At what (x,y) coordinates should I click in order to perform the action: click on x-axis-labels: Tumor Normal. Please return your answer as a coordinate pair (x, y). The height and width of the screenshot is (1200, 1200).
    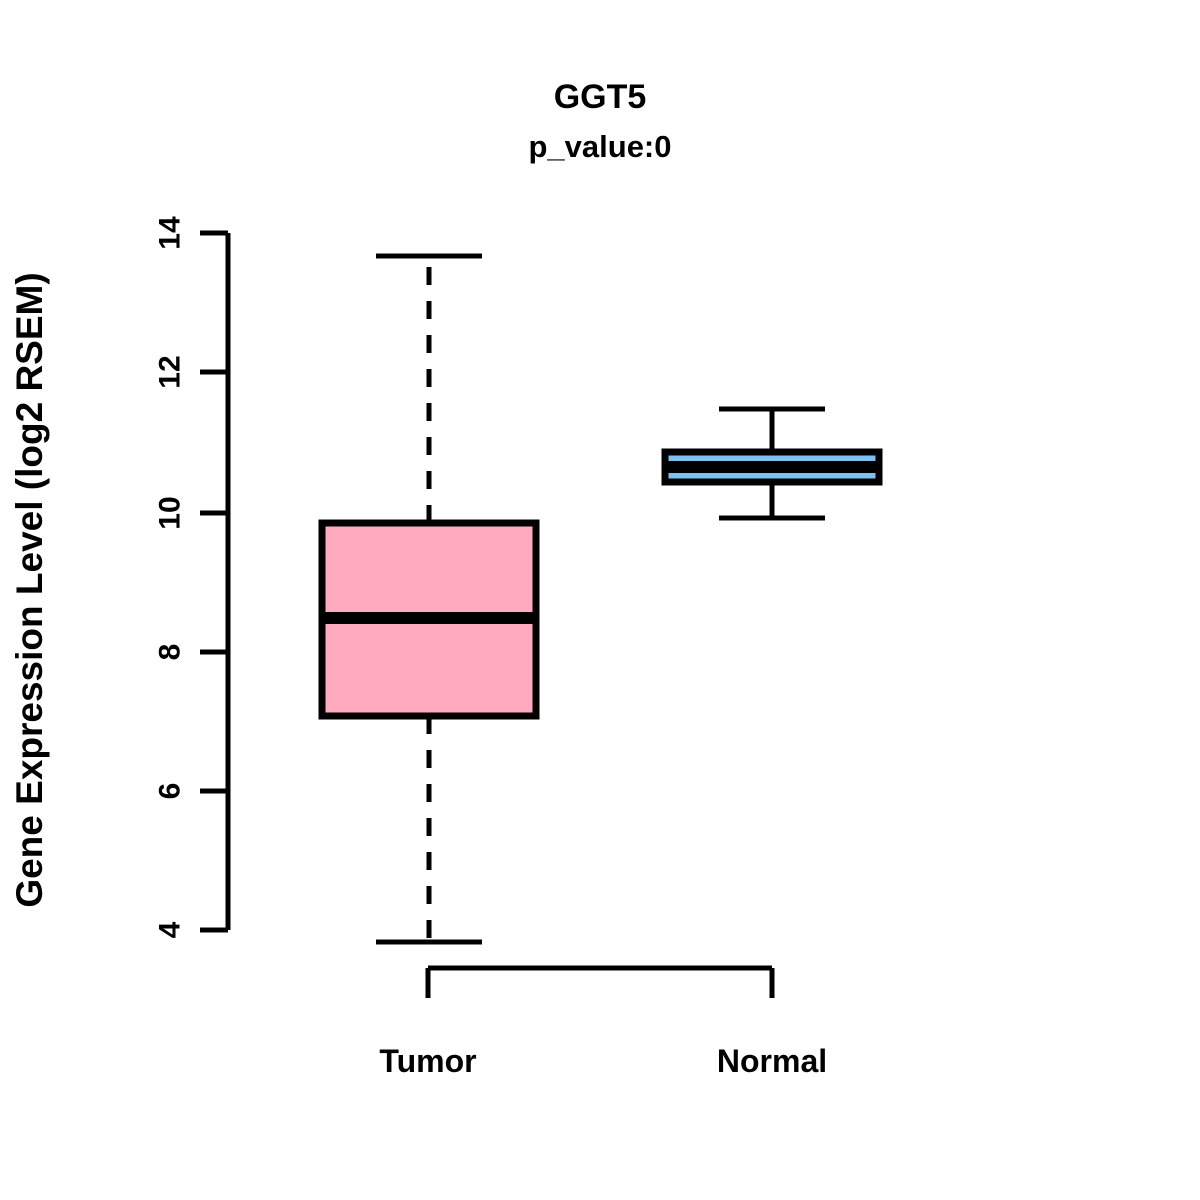
    Looking at the image, I should click on (603, 1061).